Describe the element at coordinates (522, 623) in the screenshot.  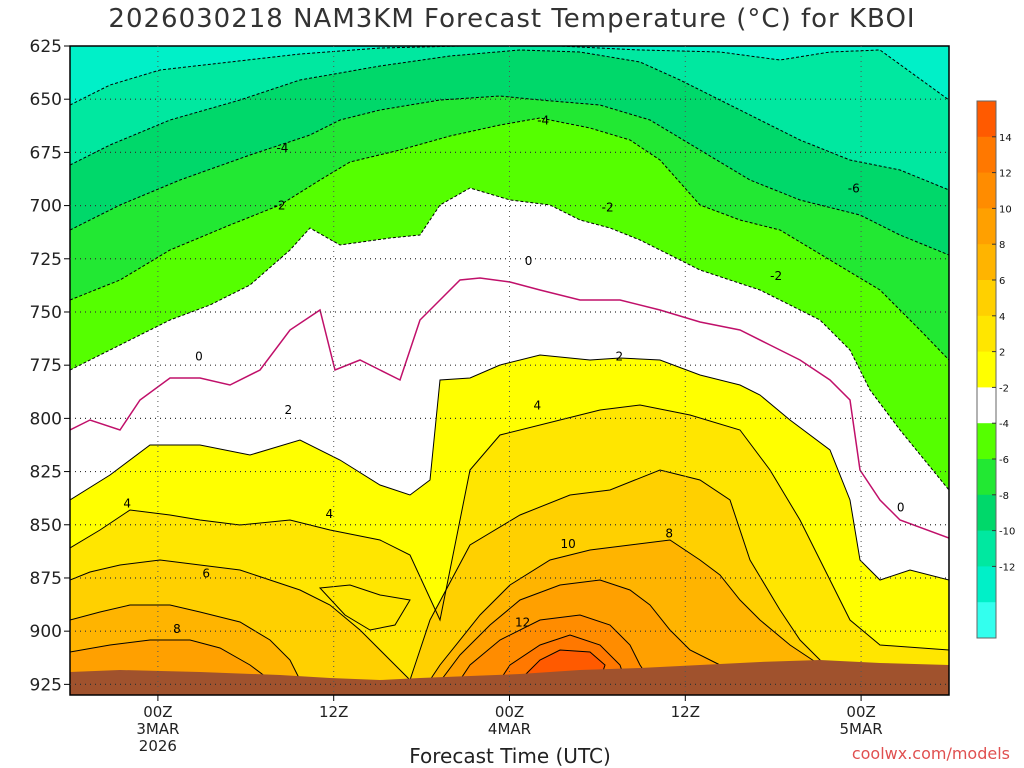
I see `contour-label: 12` at that location.